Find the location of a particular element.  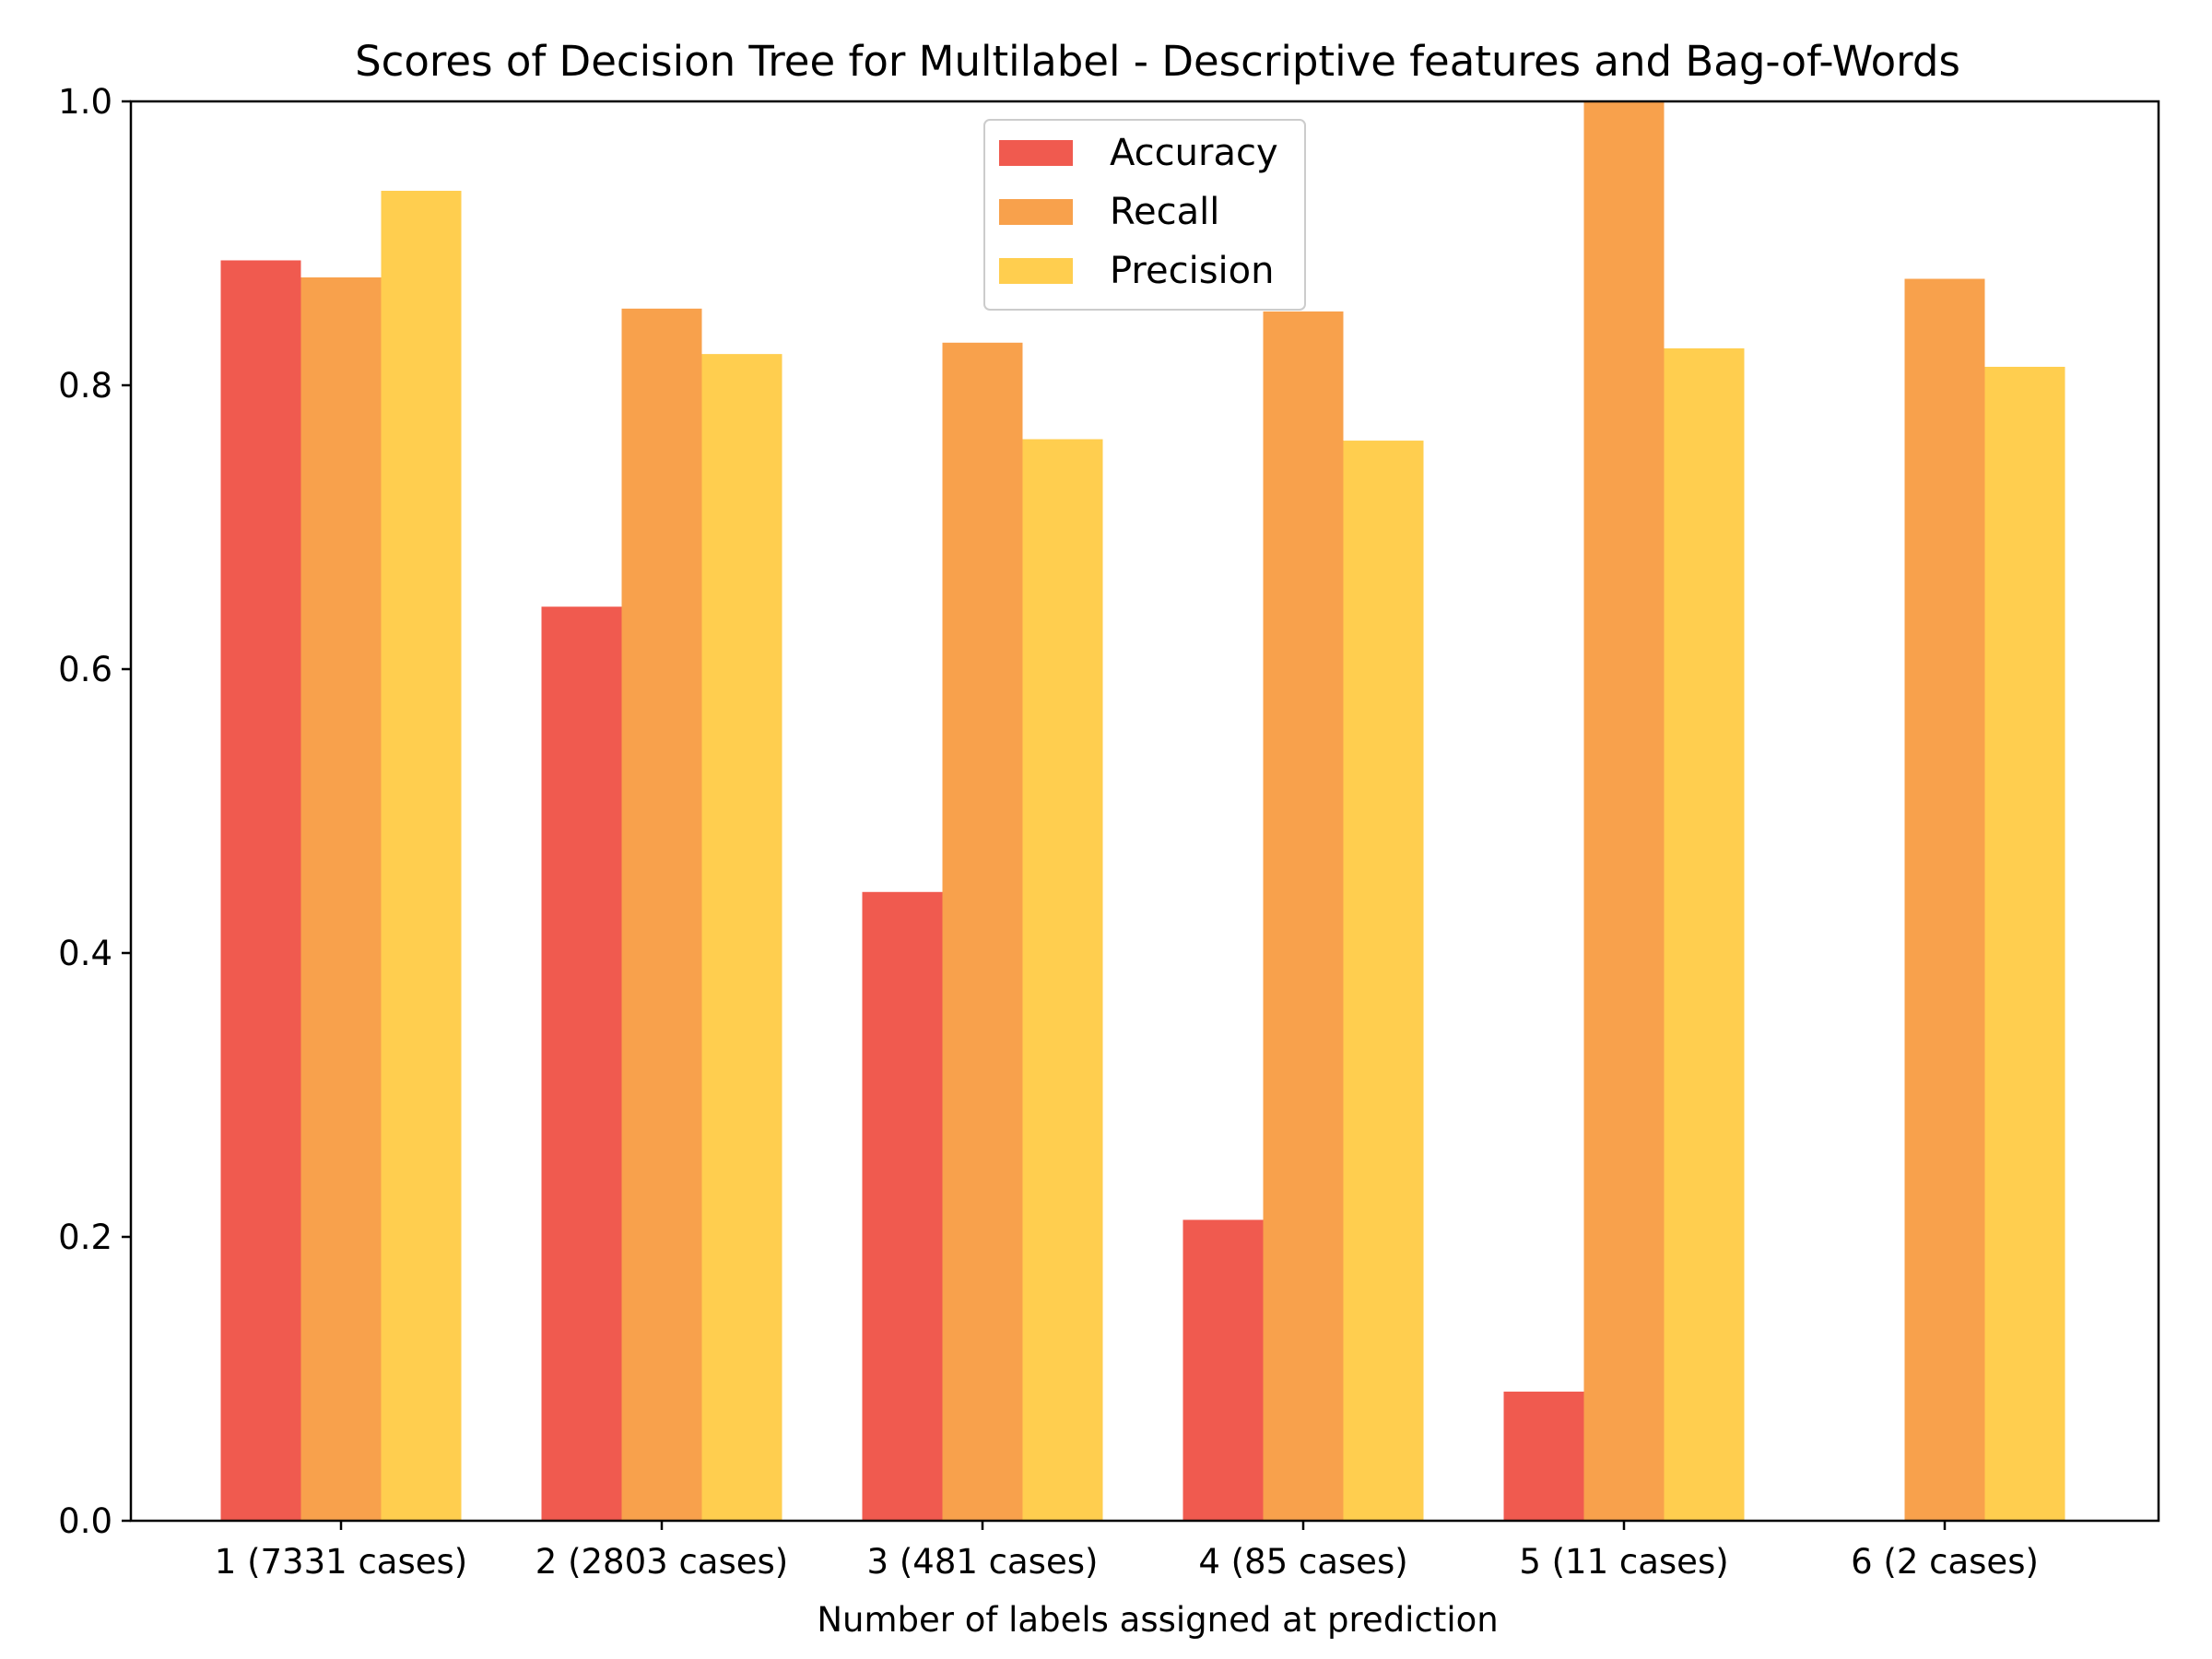

legend-swatch-precision is located at coordinates (1036, 271).